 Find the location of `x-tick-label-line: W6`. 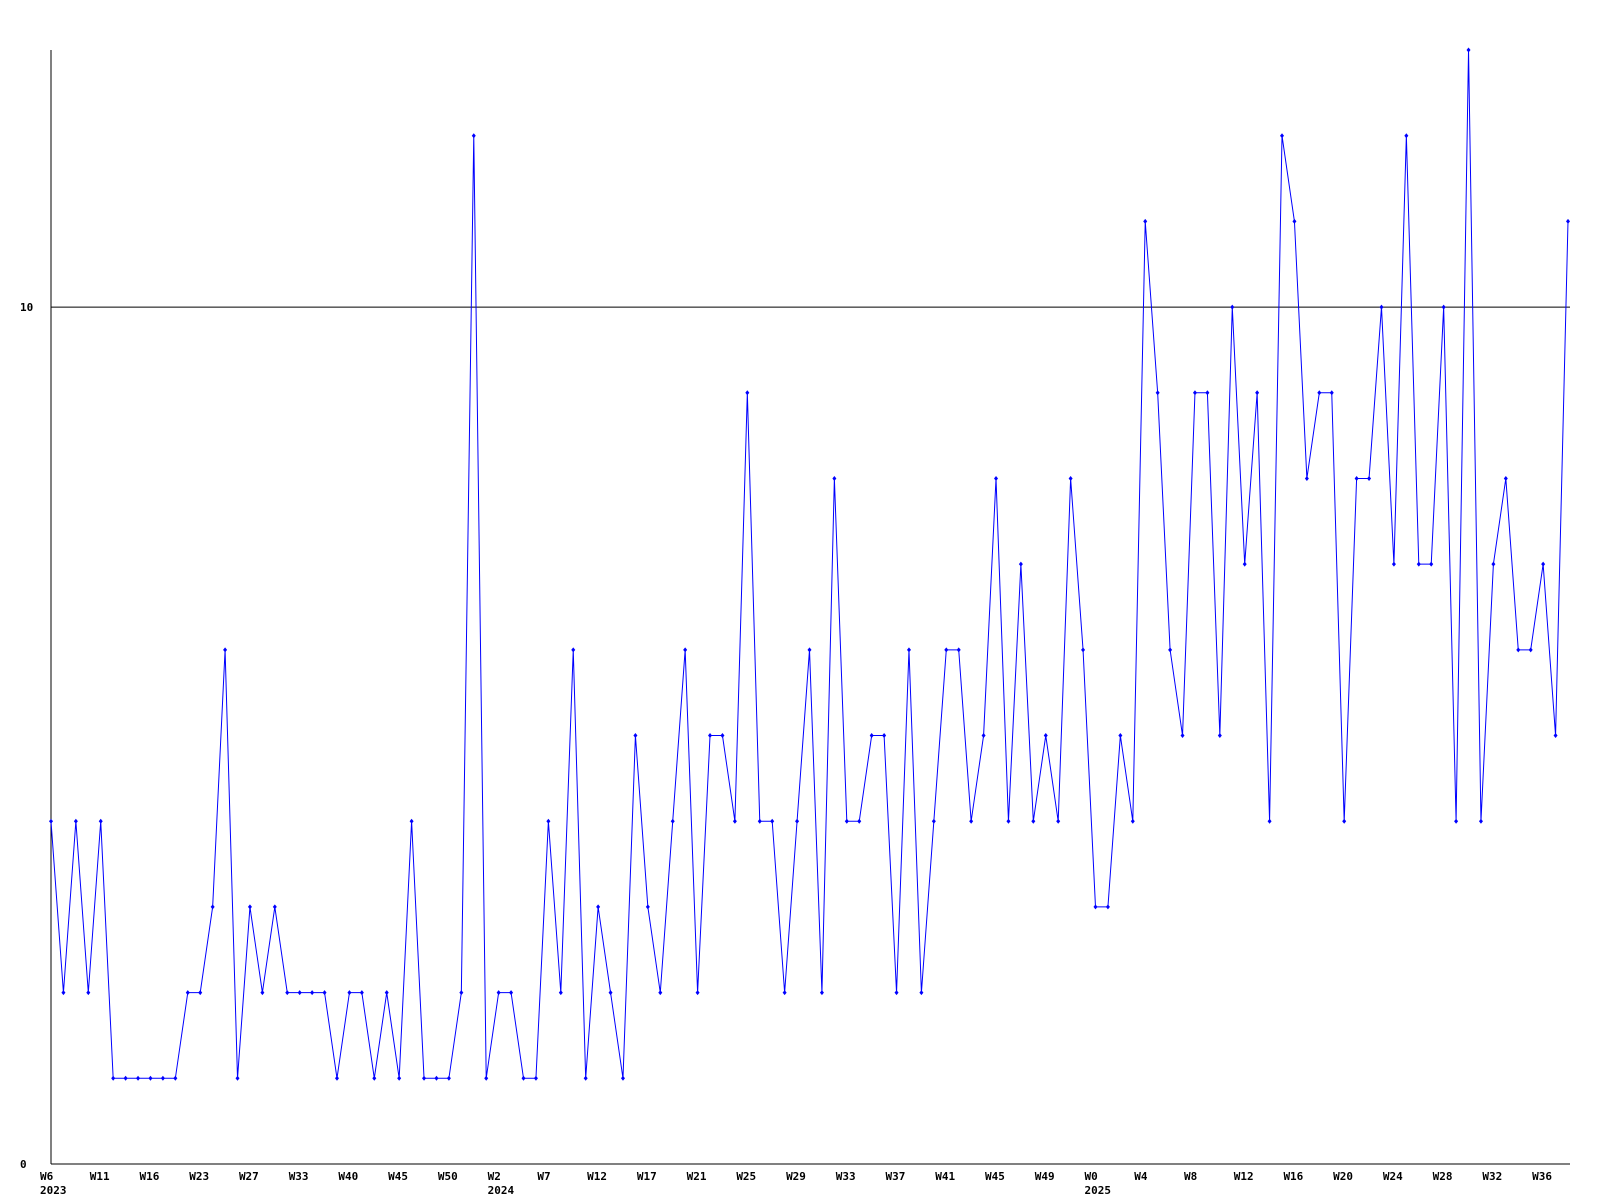

x-tick-label-line: W6 is located at coordinates (47, 1176).